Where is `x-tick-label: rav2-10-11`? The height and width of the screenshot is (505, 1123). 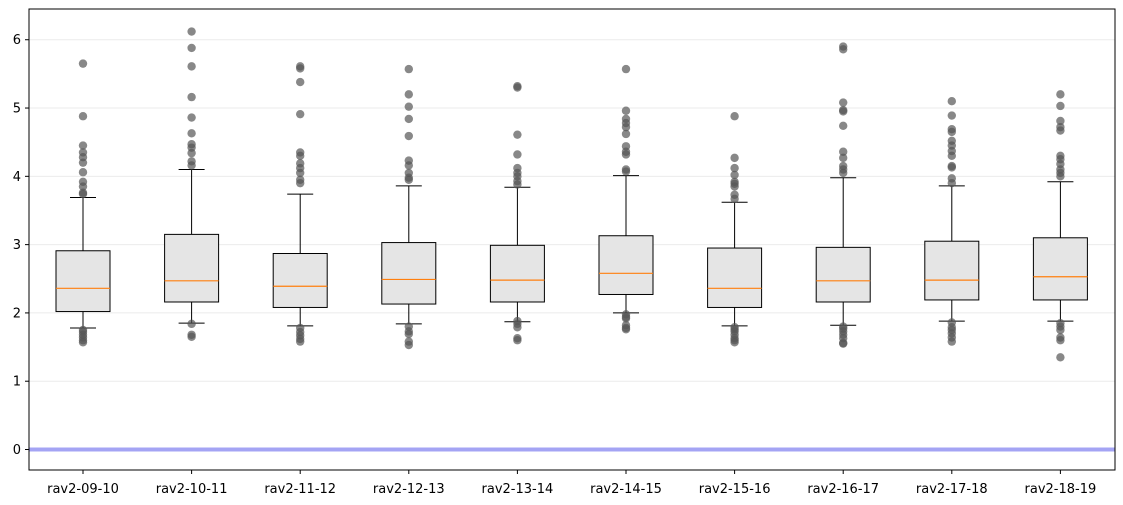
x-tick-label: rav2-10-11 is located at coordinates (192, 489).